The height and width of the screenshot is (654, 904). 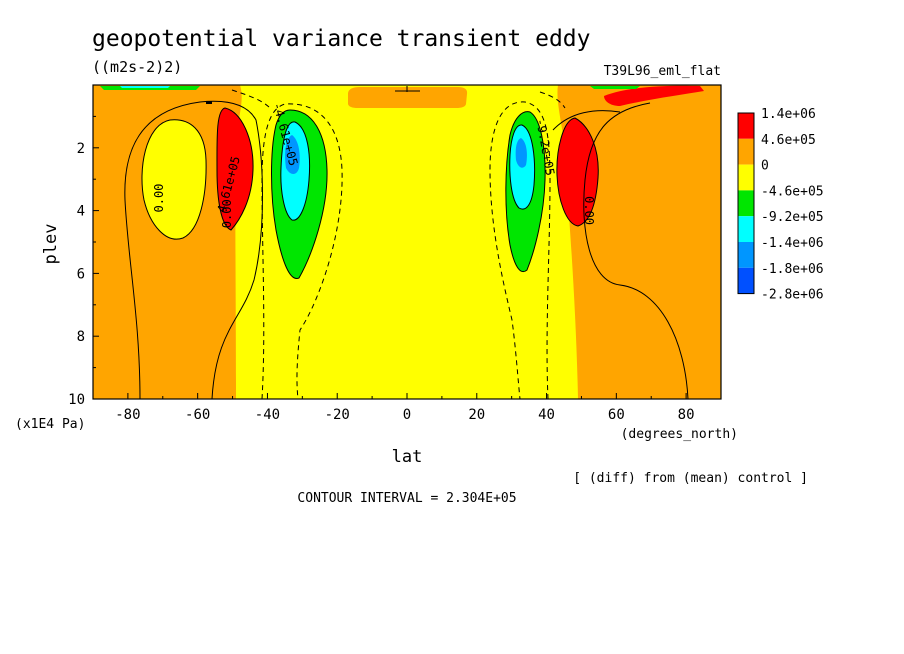 I want to click on top-cyan-strip-south, so click(x=145, y=87).